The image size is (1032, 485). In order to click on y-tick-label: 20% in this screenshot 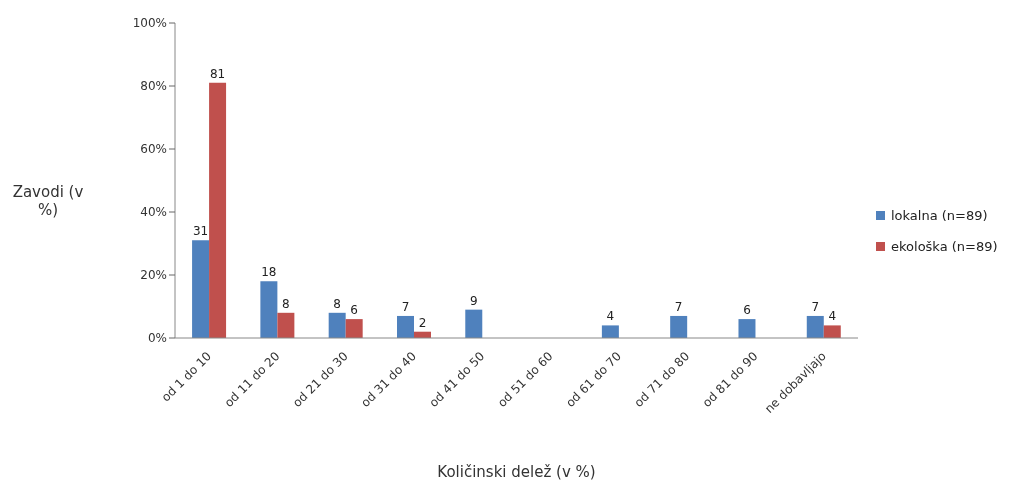, I will do `click(153, 275)`.